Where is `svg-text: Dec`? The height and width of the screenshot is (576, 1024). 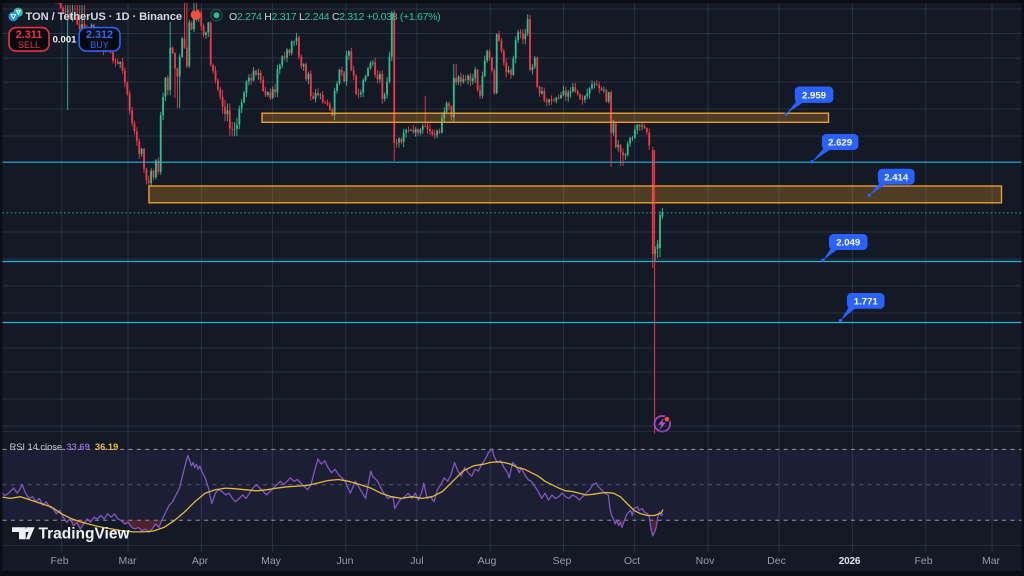 svg-text: Dec is located at coordinates (776, 561).